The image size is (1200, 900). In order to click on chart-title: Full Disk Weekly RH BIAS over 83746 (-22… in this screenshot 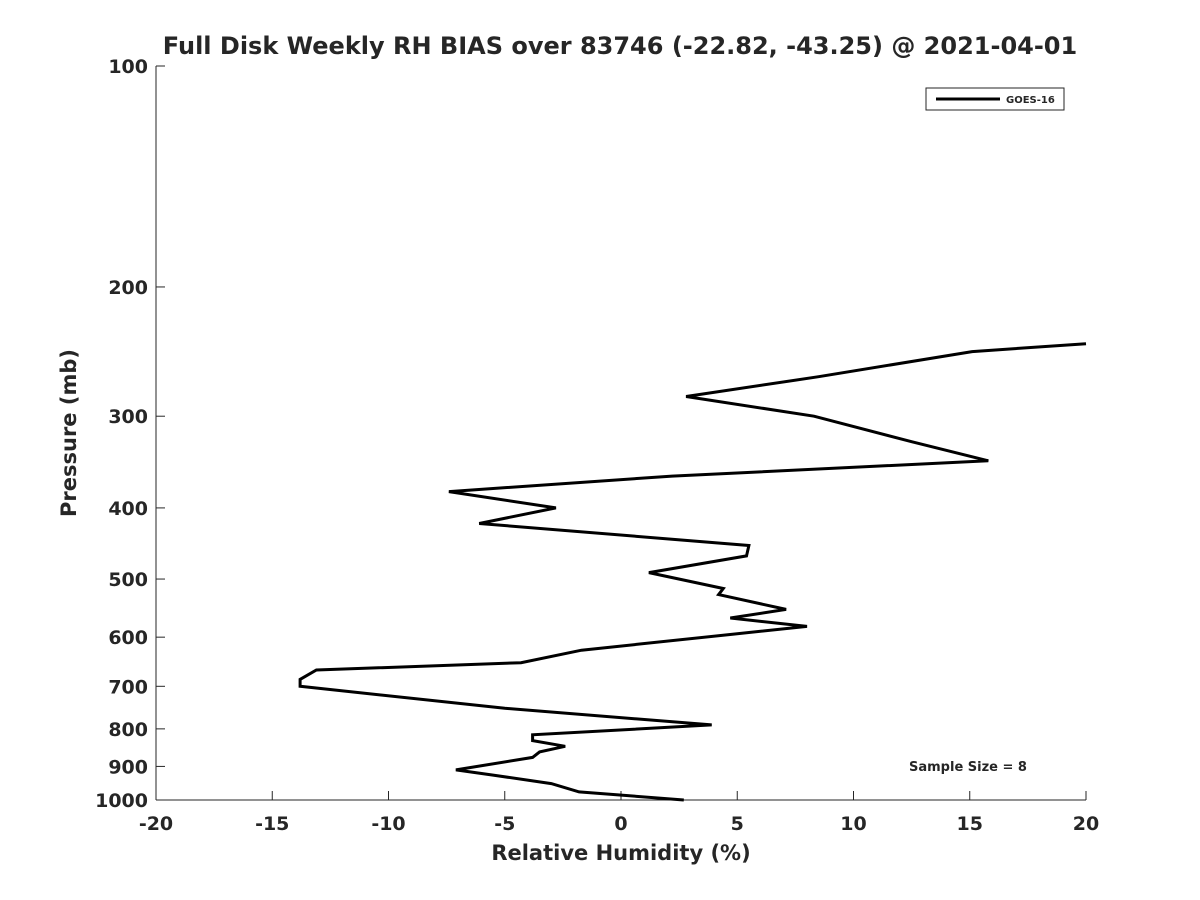, I will do `click(620, 46)`.